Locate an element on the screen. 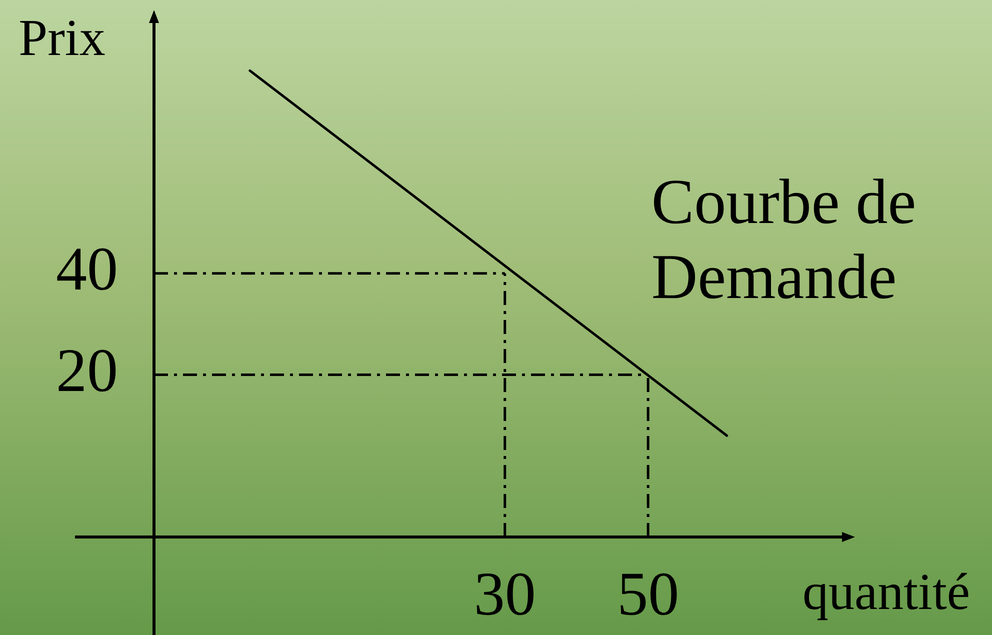 Image resolution: width=992 pixels, height=635 pixels. y-axis-title: Prix is located at coordinates (62, 38).